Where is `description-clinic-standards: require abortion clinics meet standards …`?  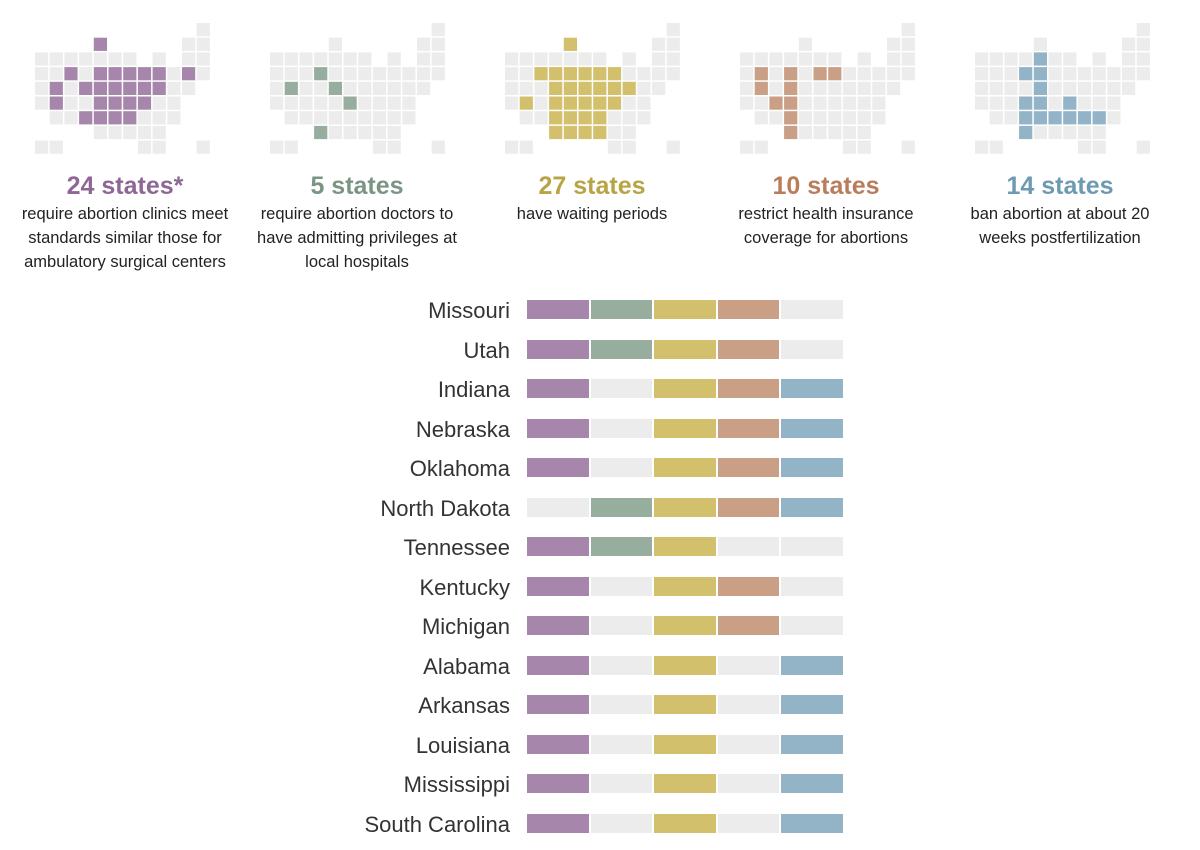 description-clinic-standards: require abortion clinics meet standards … is located at coordinates (125, 238).